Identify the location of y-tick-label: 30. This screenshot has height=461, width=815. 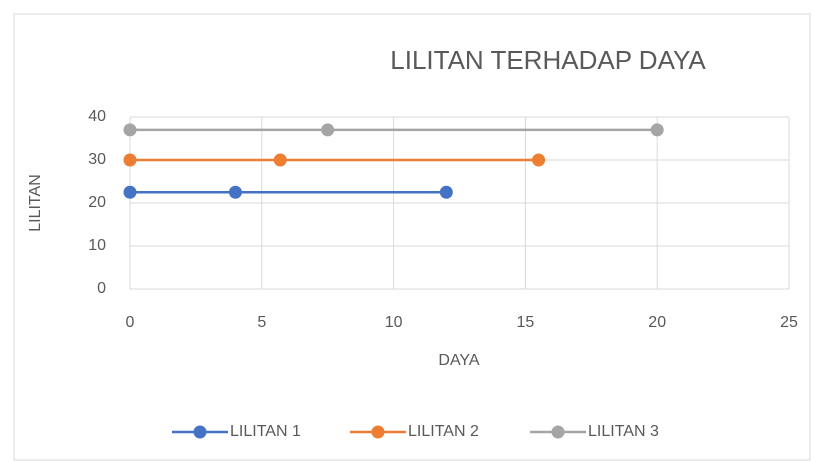
(97, 159).